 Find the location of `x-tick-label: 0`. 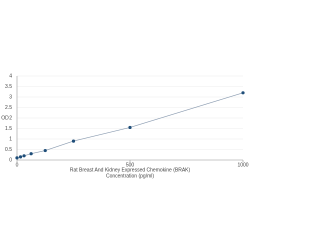

x-tick-label: 0 is located at coordinates (17, 165).